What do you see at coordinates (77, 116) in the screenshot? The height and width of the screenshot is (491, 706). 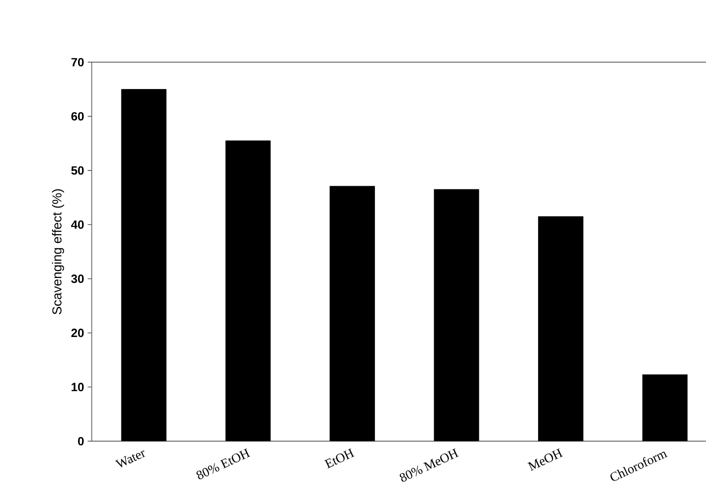 I see `y-tick-label: 60` at bounding box center [77, 116].